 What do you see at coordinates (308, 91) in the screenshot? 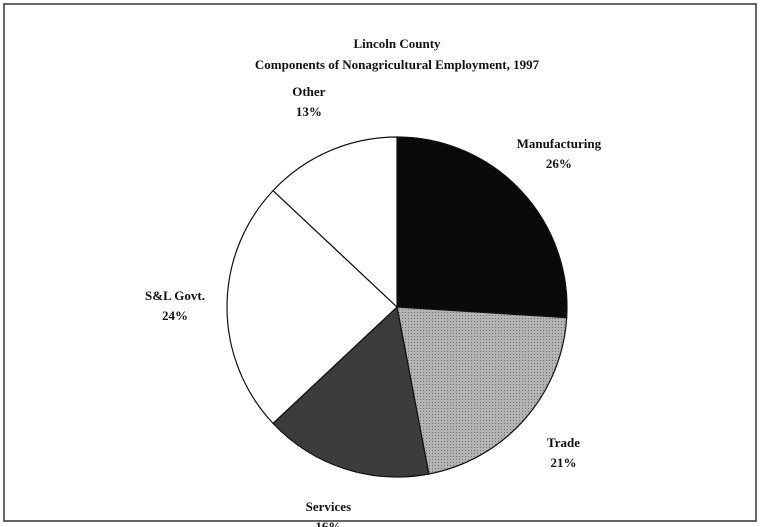
I see `slice-label: Other` at bounding box center [308, 91].